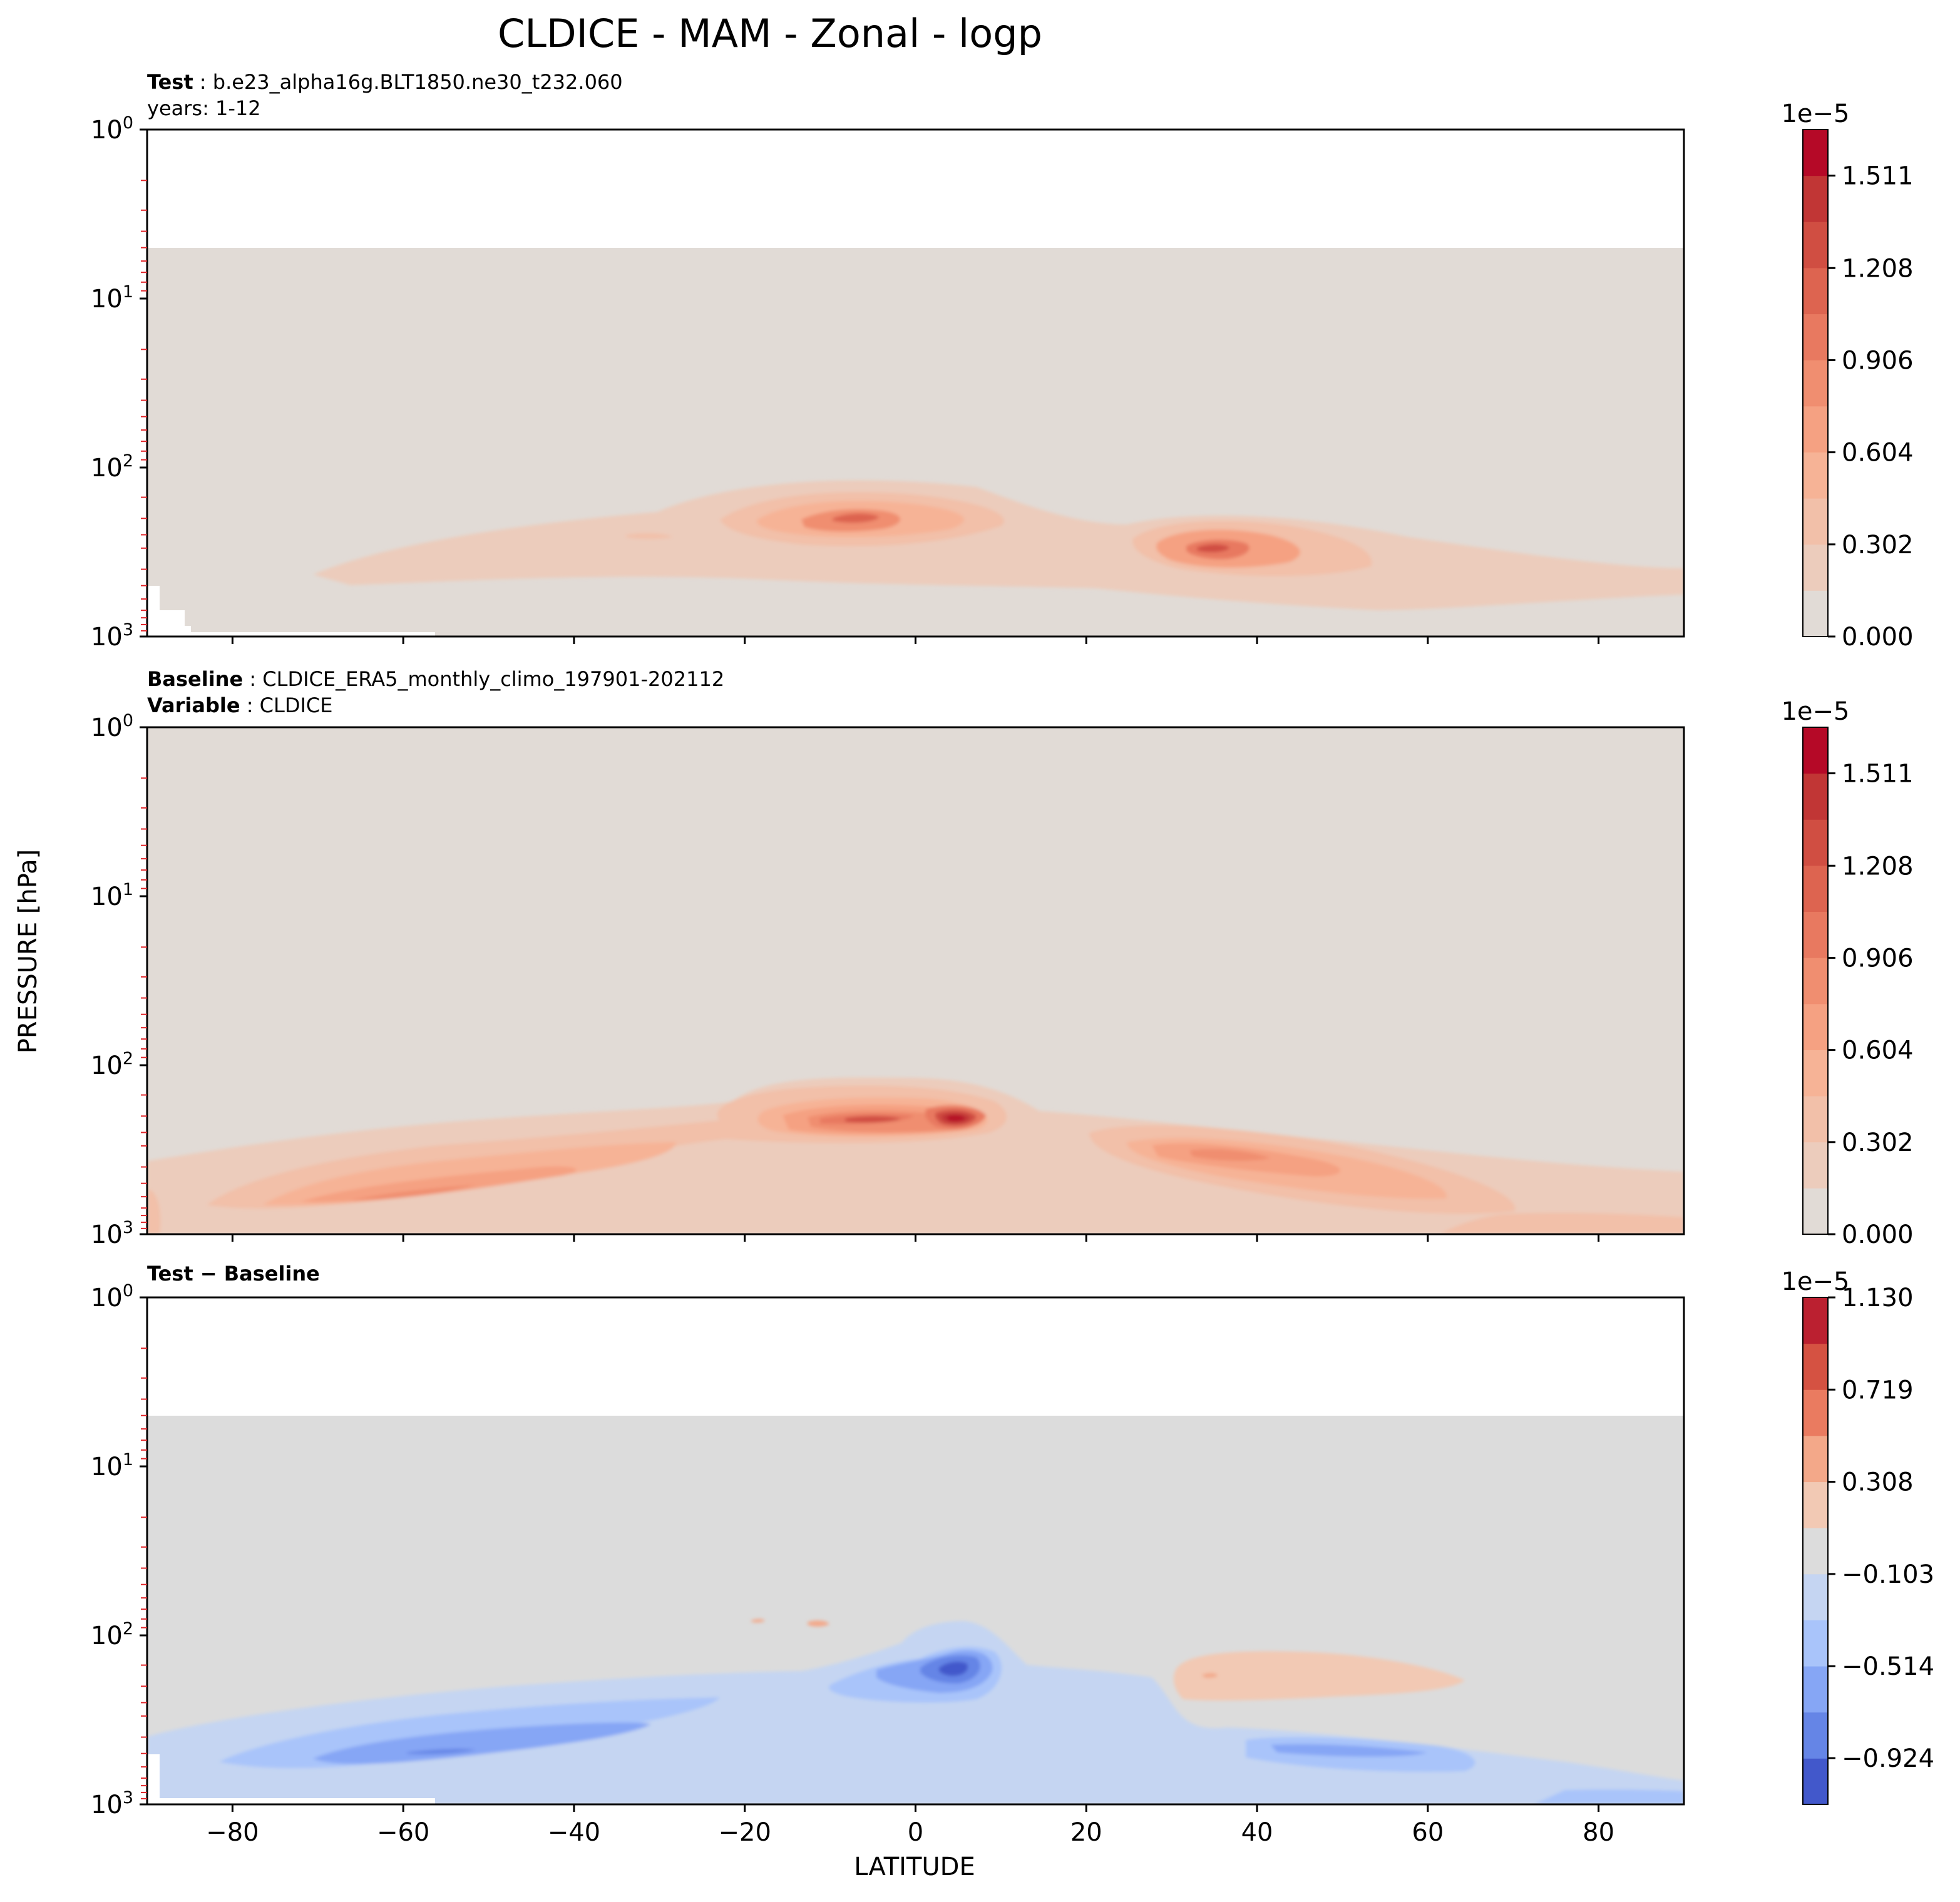 The height and width of the screenshot is (1902, 1960). What do you see at coordinates (1257, 1832) in the screenshot?
I see `x-tick-label: 40` at bounding box center [1257, 1832].